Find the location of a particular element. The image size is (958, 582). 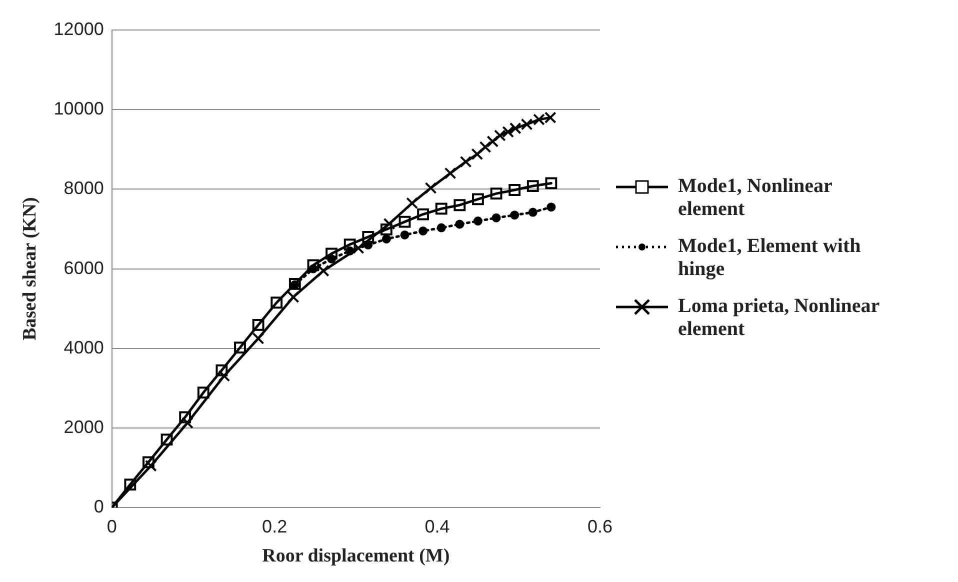

y-axis-title: Based shear (KN) is located at coordinates (29, 268).